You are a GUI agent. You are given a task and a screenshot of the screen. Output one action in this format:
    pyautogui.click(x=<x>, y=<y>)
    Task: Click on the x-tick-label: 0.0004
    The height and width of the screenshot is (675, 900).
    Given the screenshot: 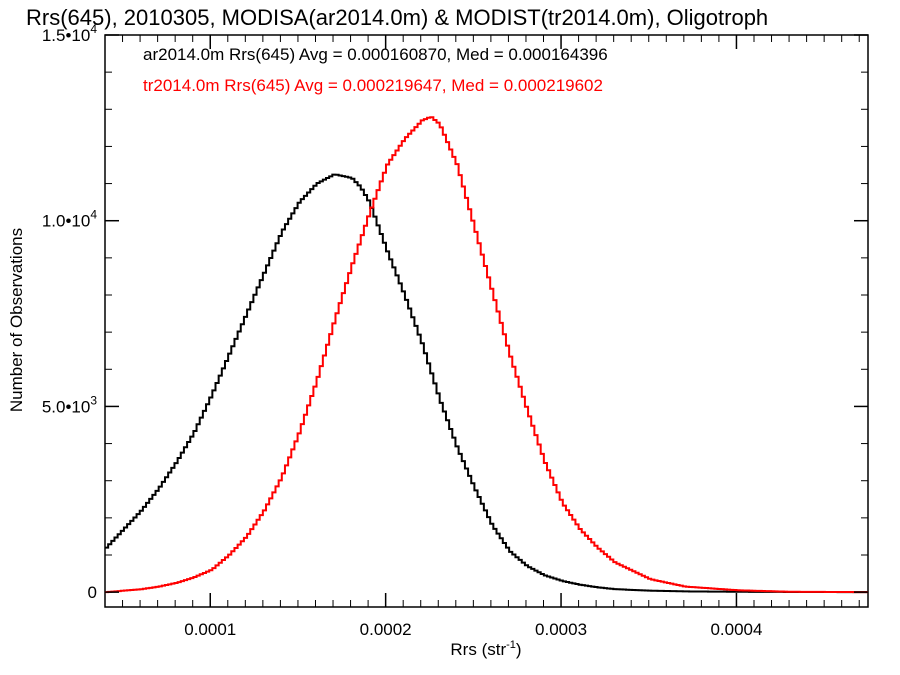 What is the action you would take?
    pyautogui.click(x=736, y=629)
    